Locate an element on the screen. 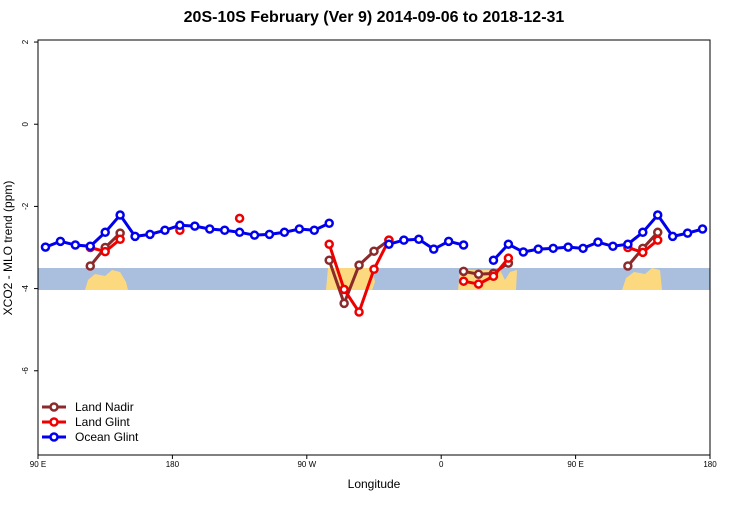 This screenshot has height=505, width=750. y-tick-label: -4 is located at coordinates (25, 288).